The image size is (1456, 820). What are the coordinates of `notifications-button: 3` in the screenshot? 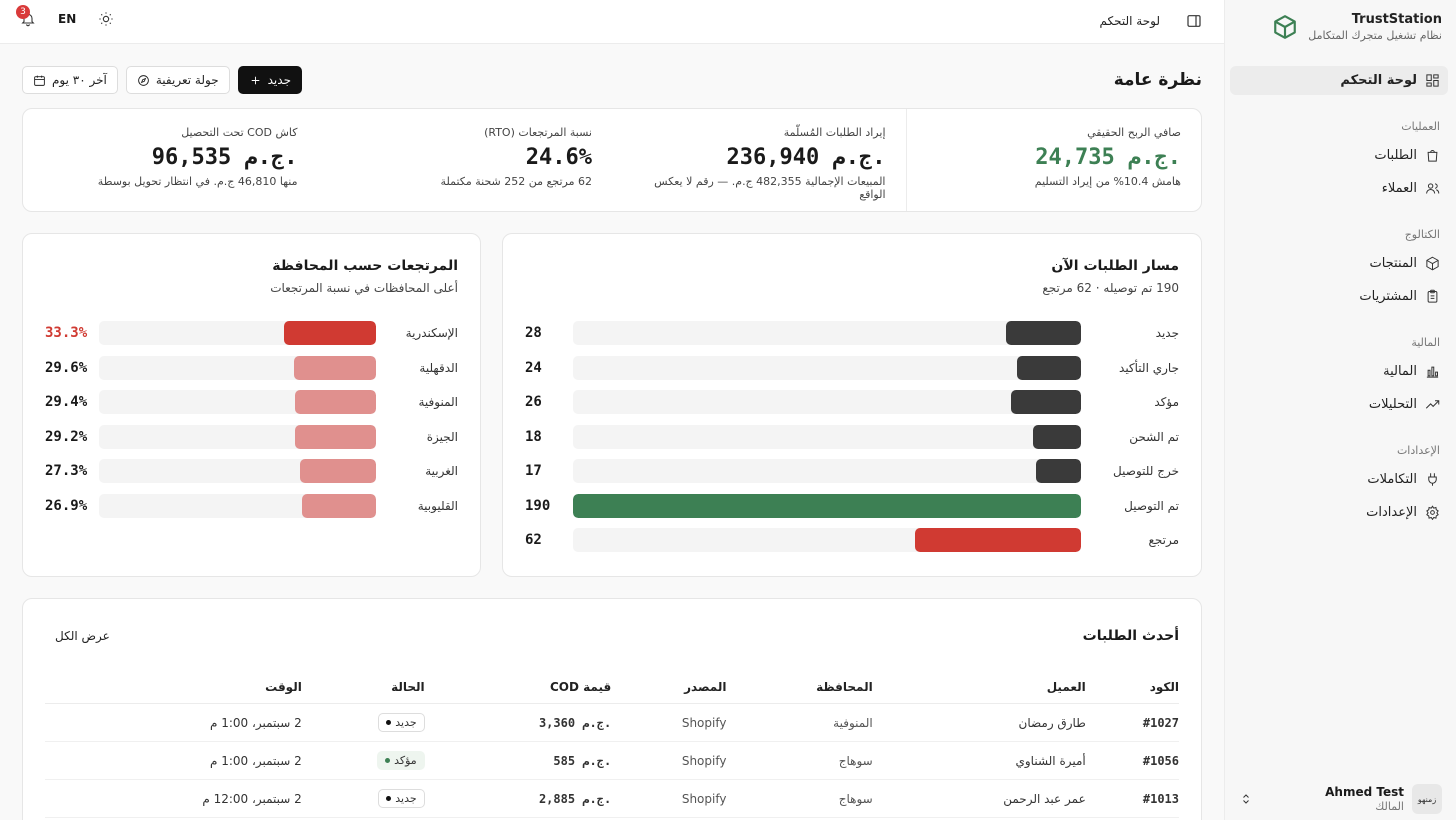 It's located at (26, 16).